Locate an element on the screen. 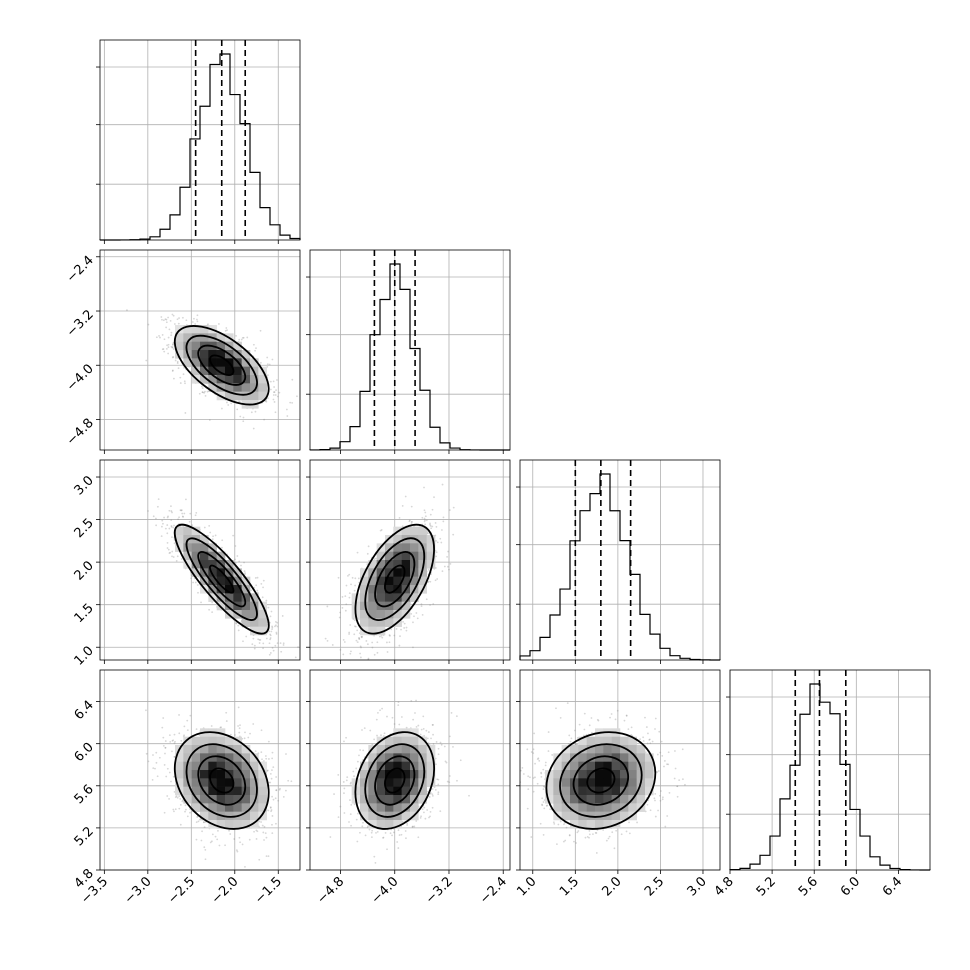 This screenshot has height=970, width=970. scatter-panel is located at coordinates (408, 561).